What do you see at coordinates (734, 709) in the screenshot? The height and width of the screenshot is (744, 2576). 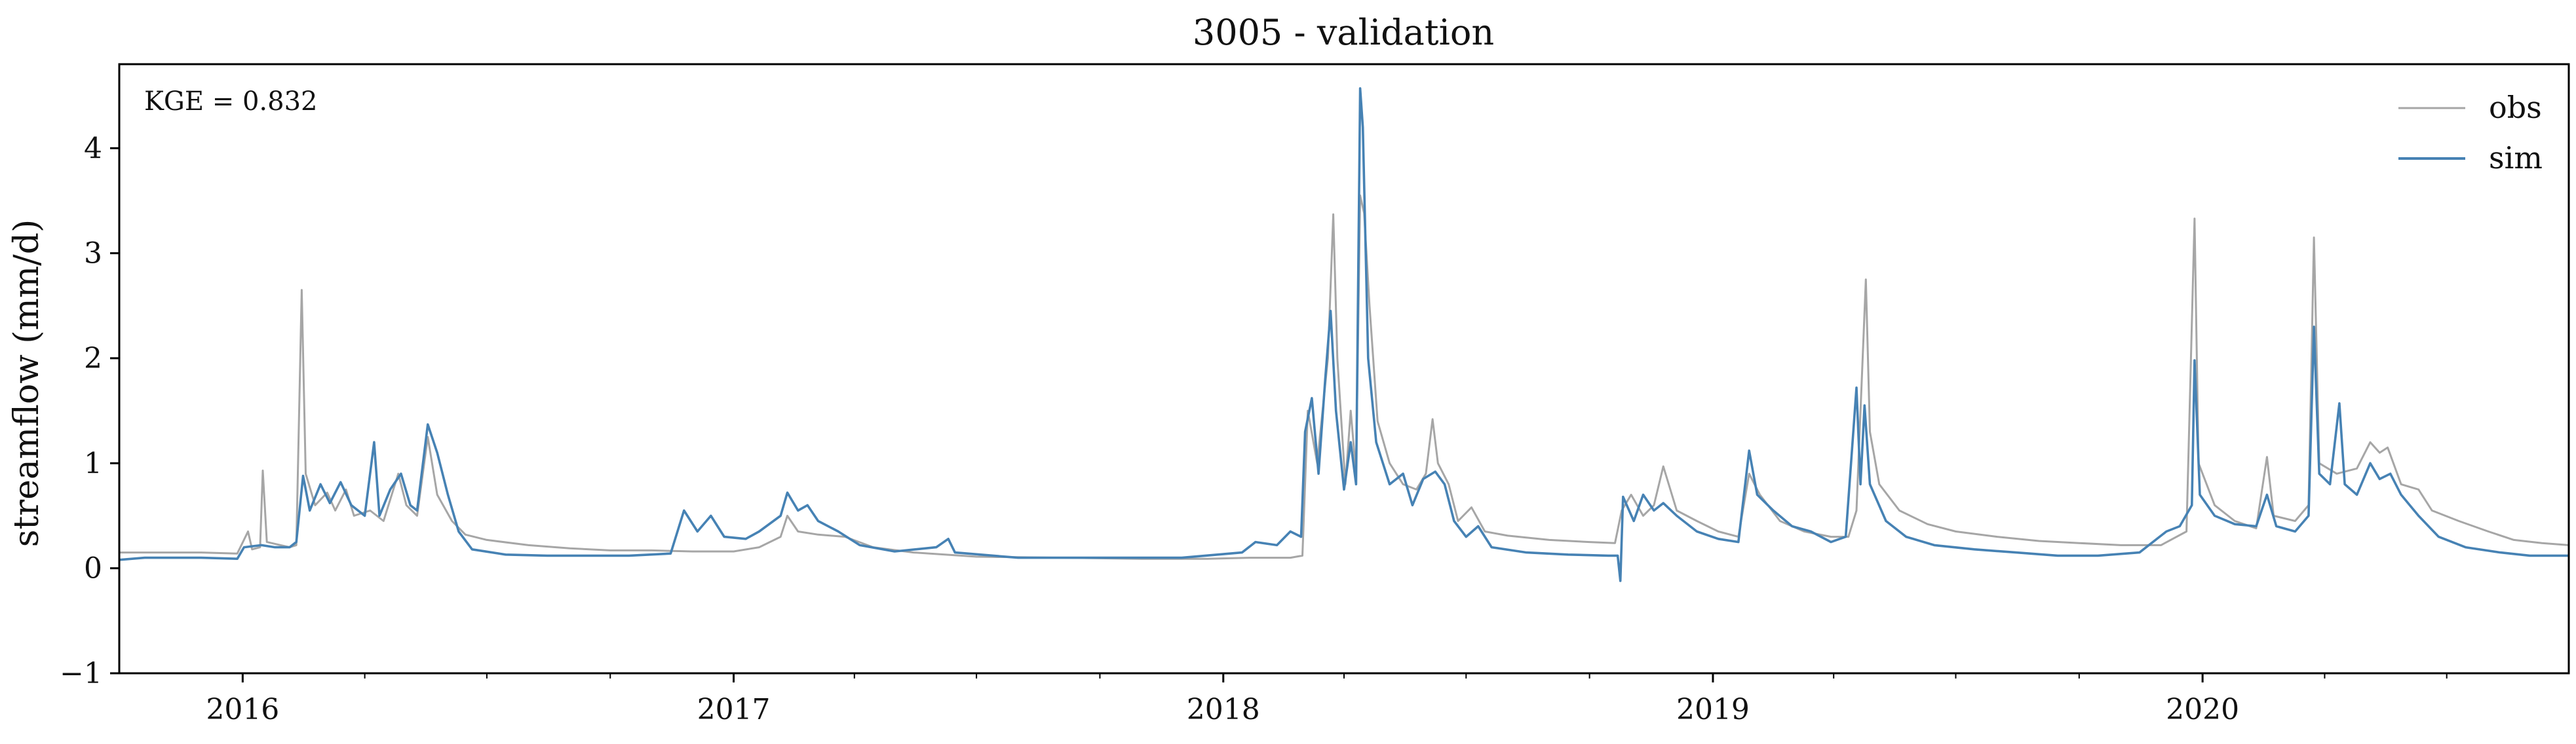 I see `x-tick-label: 2017` at bounding box center [734, 709].